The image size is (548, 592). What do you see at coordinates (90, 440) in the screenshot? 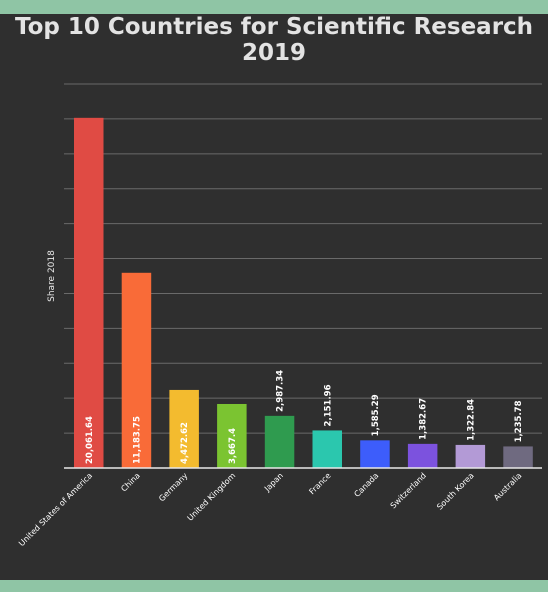
I see `data-label: 20,061.64` at bounding box center [90, 440].